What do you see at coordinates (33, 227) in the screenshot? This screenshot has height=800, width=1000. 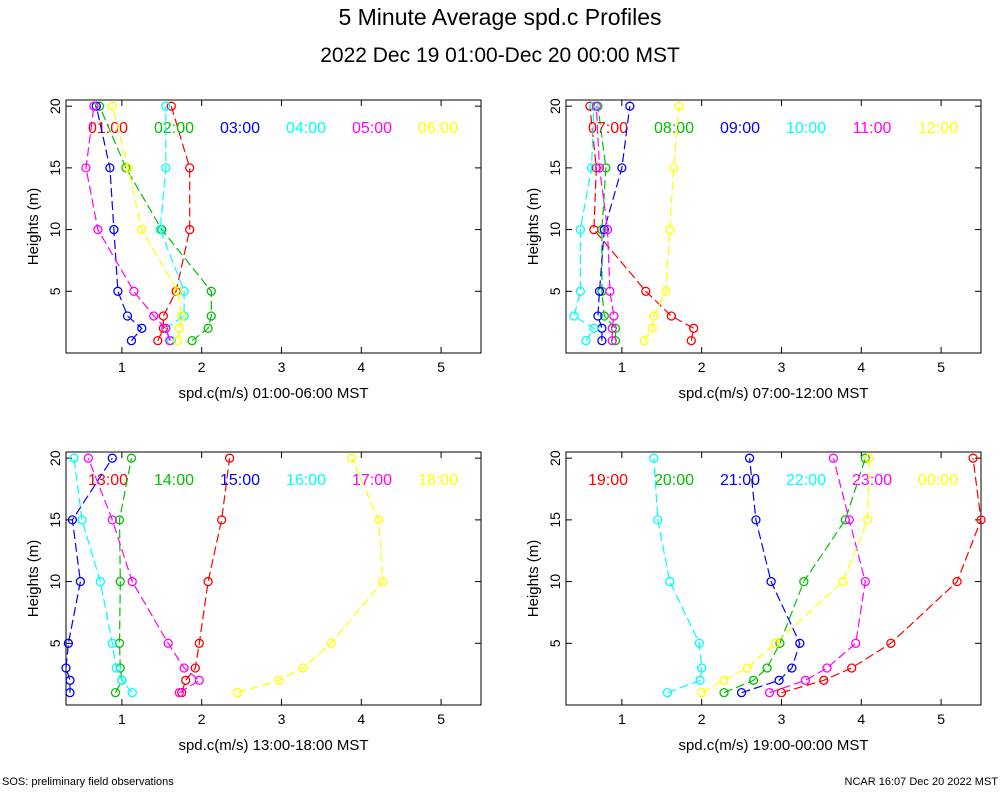 I see `y-axis-label: Heights (m)` at bounding box center [33, 227].